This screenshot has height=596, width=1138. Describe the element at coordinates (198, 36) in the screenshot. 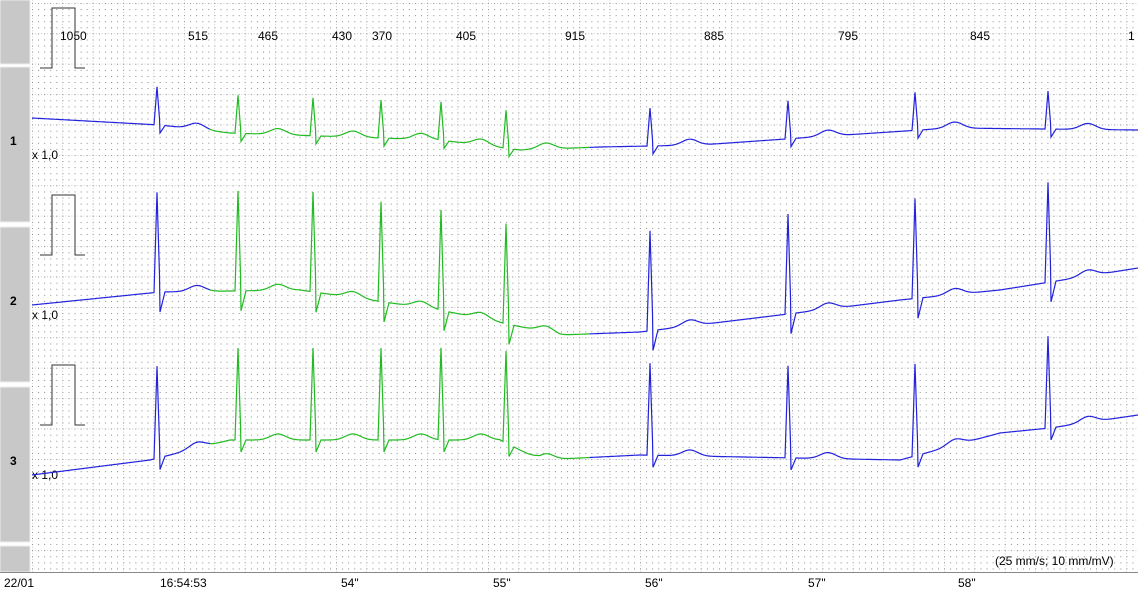

I see `rr-interval: 515` at that location.